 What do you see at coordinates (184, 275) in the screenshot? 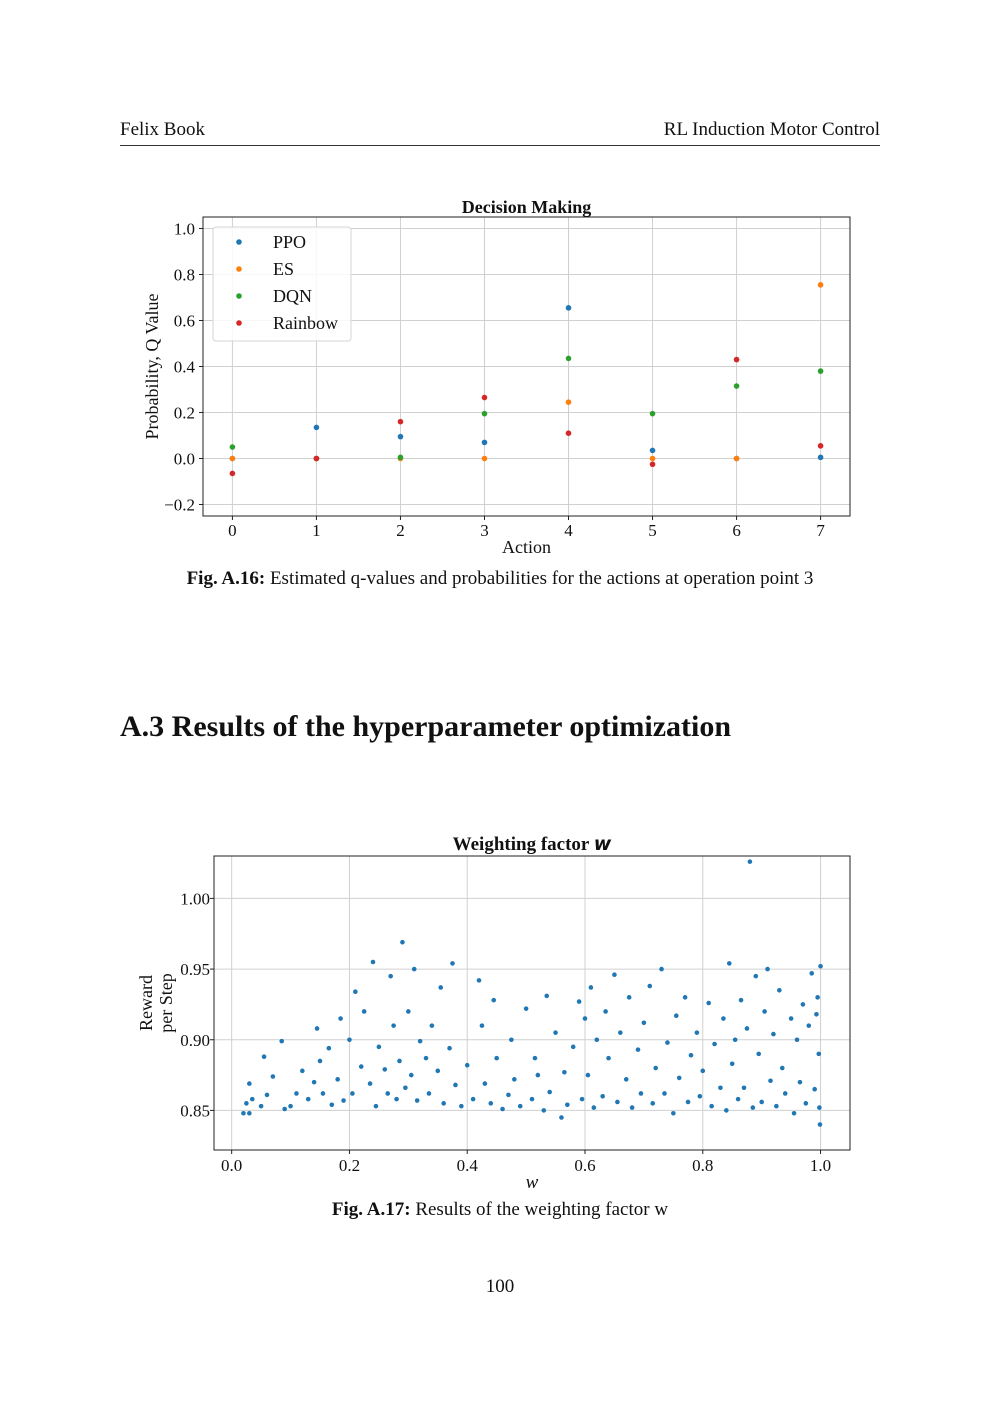
I see `y-tick-label: 0.8` at bounding box center [184, 275].